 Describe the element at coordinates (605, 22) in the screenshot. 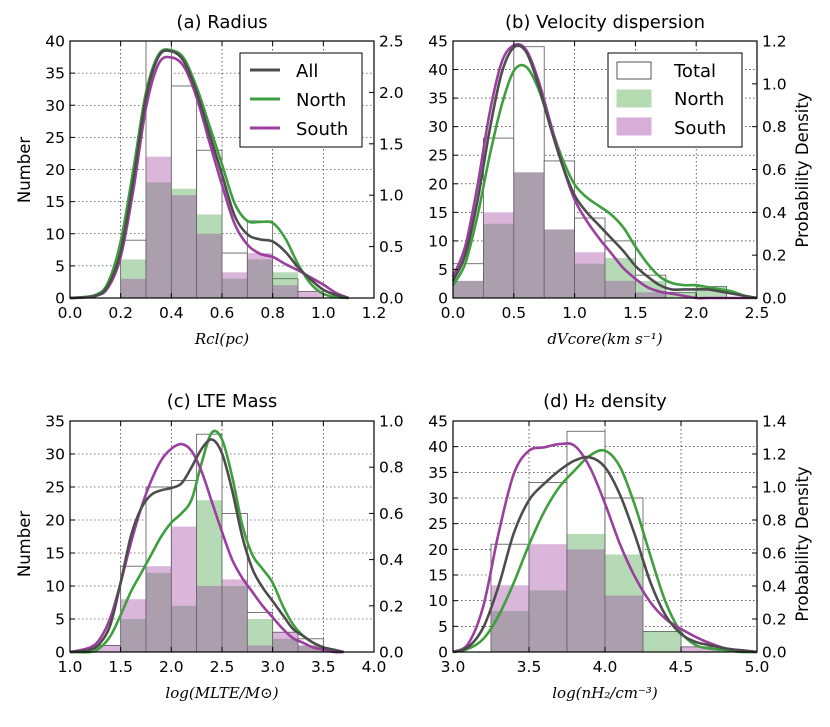

I see `panel-b-title: (b) Velocity dispersion` at that location.